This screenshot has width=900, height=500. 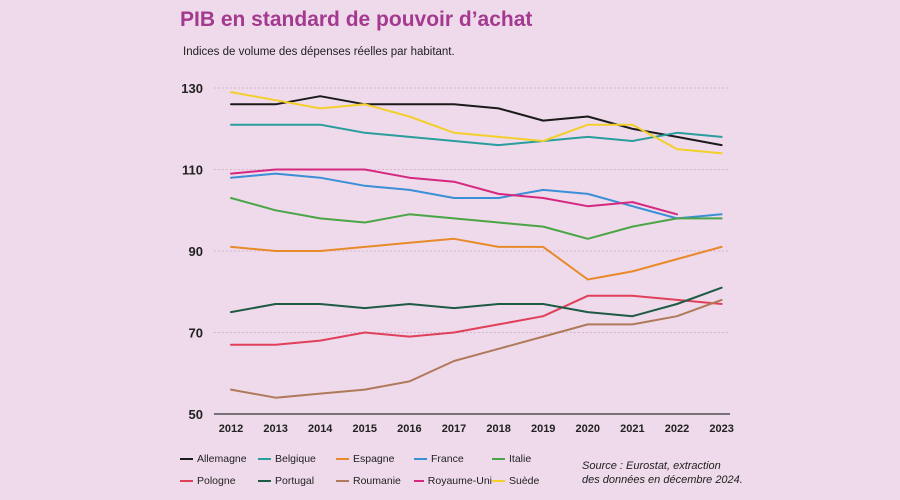 What do you see at coordinates (454, 192) in the screenshot?
I see `series-line-royaume-uni` at bounding box center [454, 192].